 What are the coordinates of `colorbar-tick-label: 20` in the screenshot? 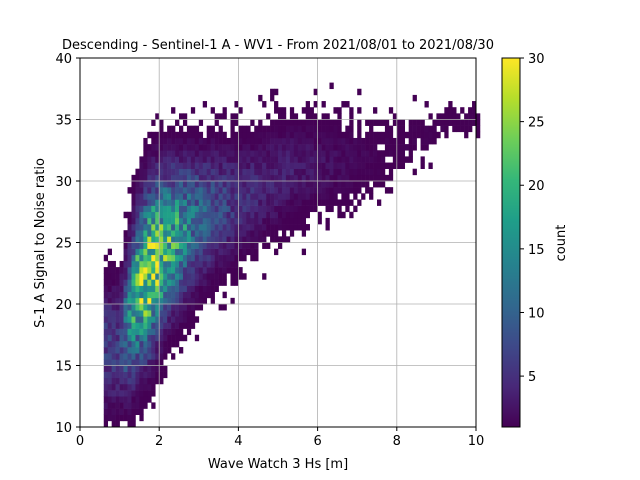 It's located at (536, 186).